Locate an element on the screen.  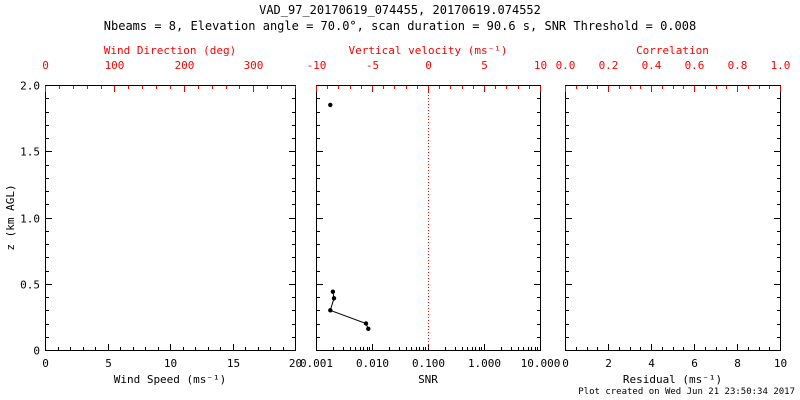
svg-text: 0.6 is located at coordinates (695, 65).